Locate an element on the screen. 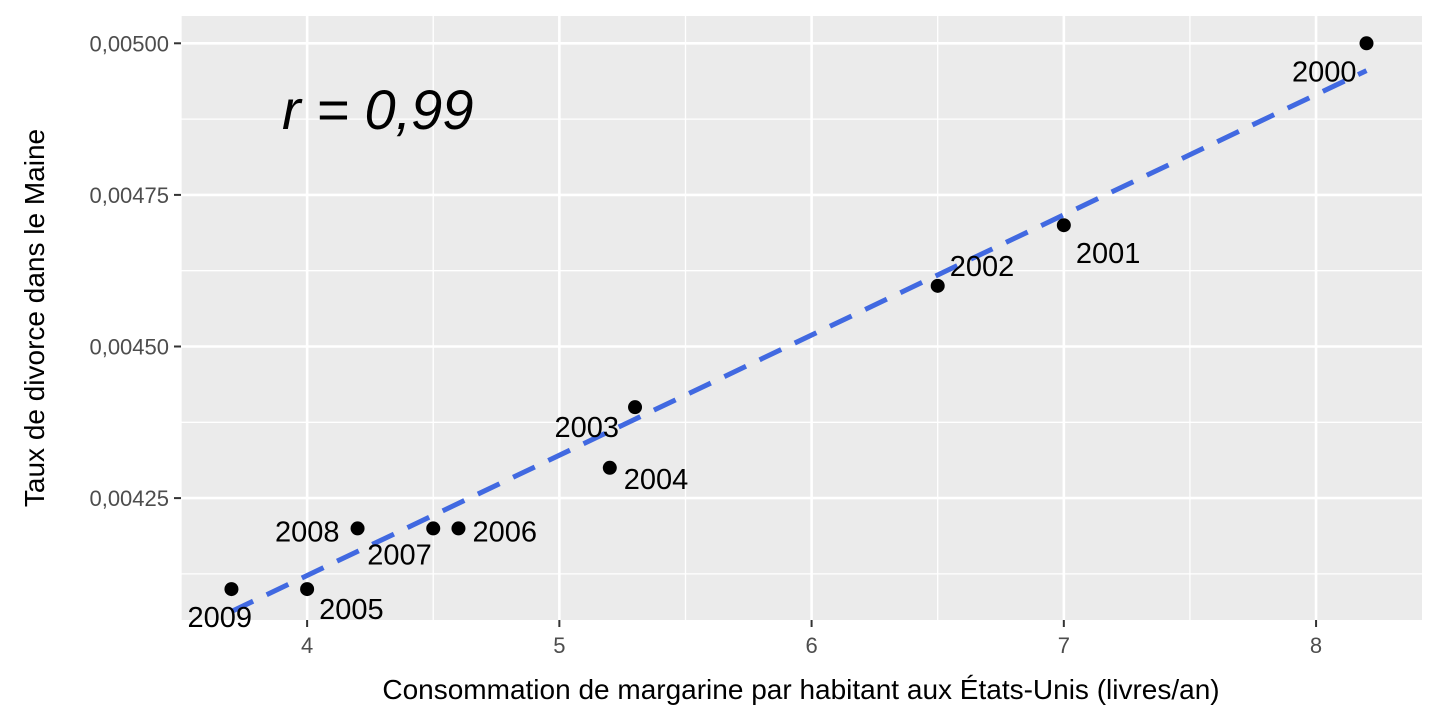 The width and height of the screenshot is (1440, 720). point-label-2005: 2005 is located at coordinates (351, 610).